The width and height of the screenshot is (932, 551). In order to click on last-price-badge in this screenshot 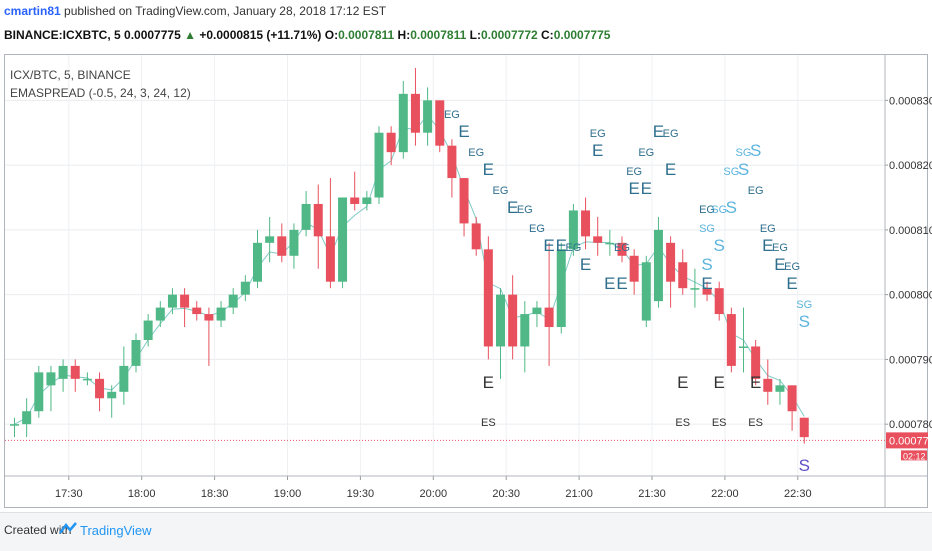, I will do `click(907, 440)`.